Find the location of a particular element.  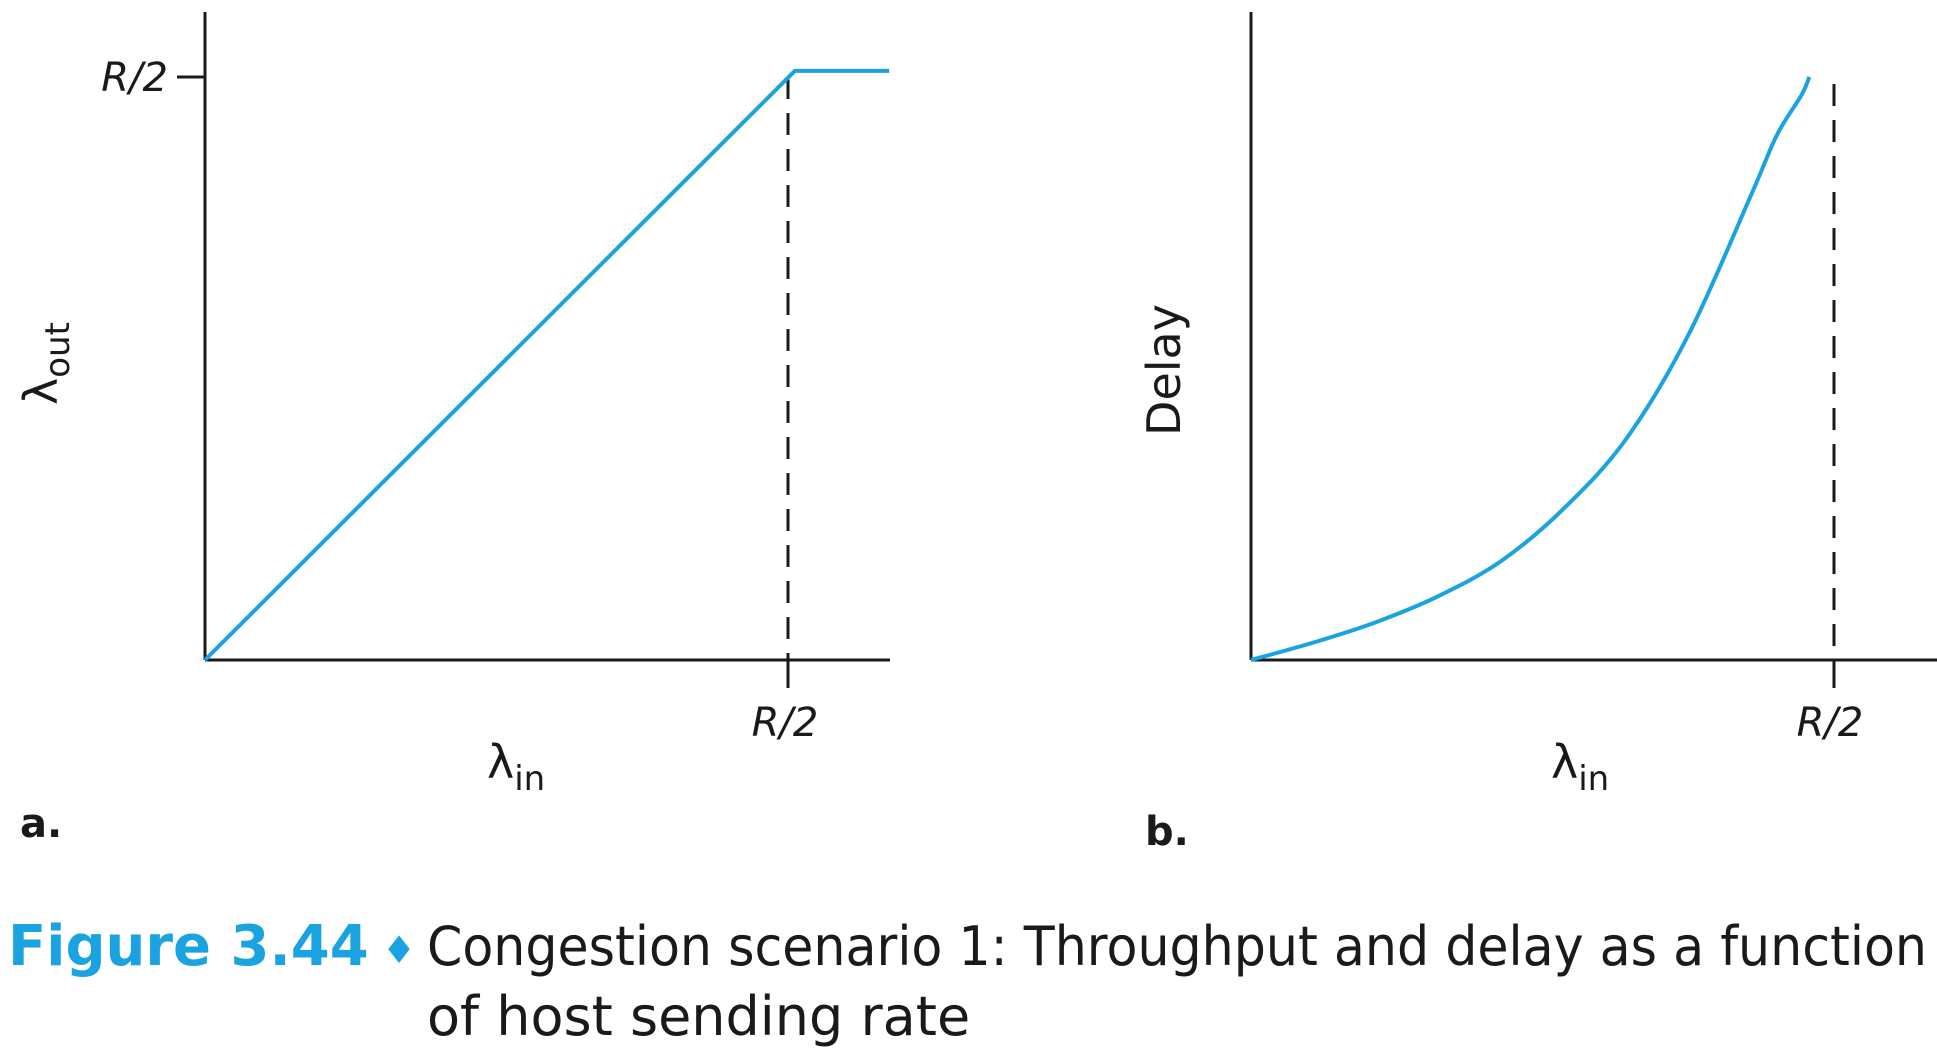

panel-a-y-tick-label: R/2 is located at coordinates (134, 78).